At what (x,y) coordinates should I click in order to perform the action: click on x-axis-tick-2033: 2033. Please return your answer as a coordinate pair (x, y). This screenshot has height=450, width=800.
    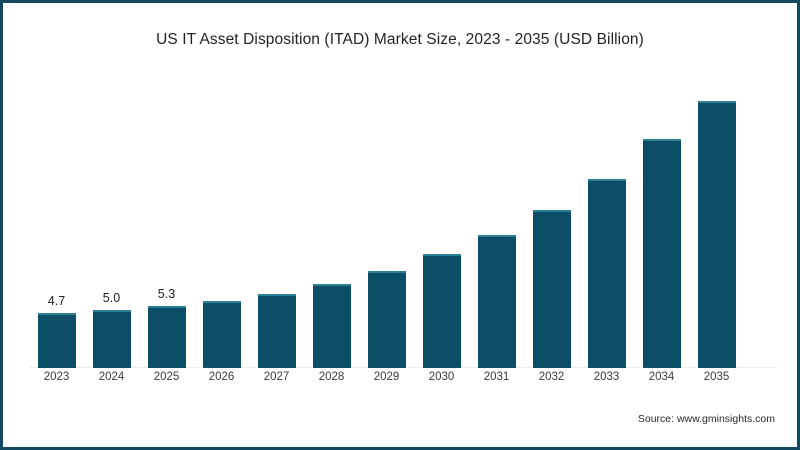
    Looking at the image, I should click on (606, 377).